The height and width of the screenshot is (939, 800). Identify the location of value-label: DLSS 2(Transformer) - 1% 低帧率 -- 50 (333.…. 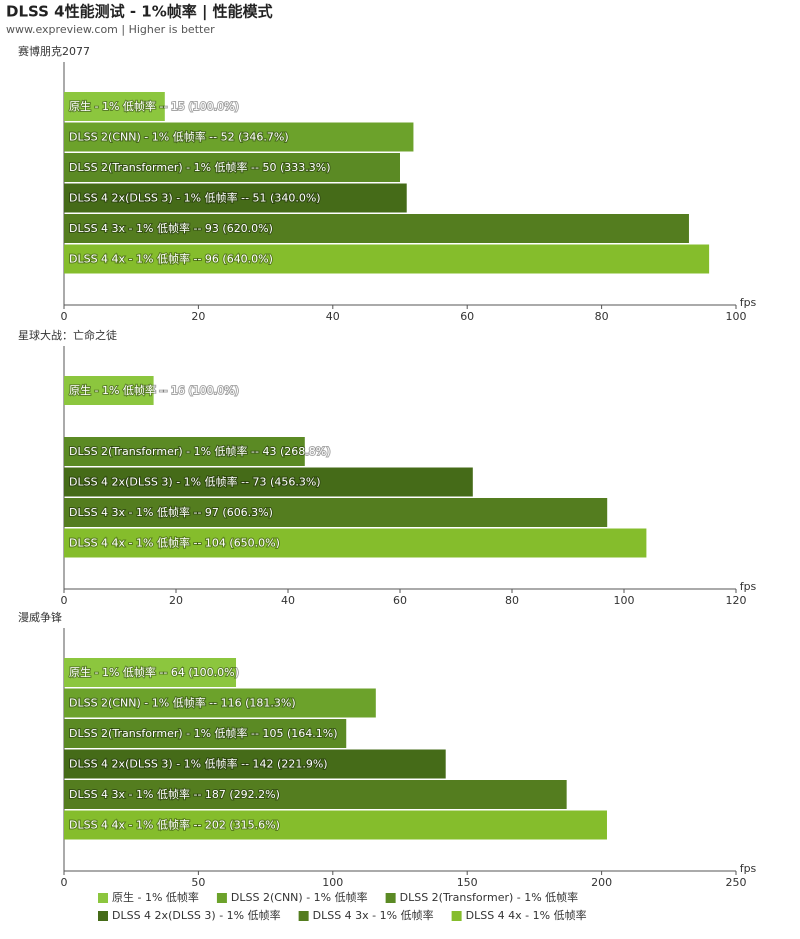
(200, 167).